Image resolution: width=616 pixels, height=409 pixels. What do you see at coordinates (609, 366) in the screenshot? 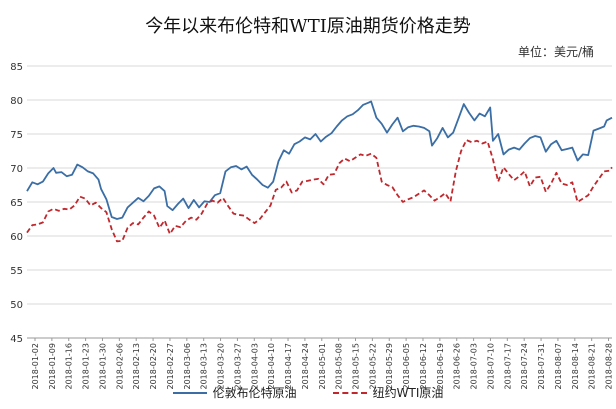
I see `x-tick-label-34: 2018-08-28` at bounding box center [609, 366].